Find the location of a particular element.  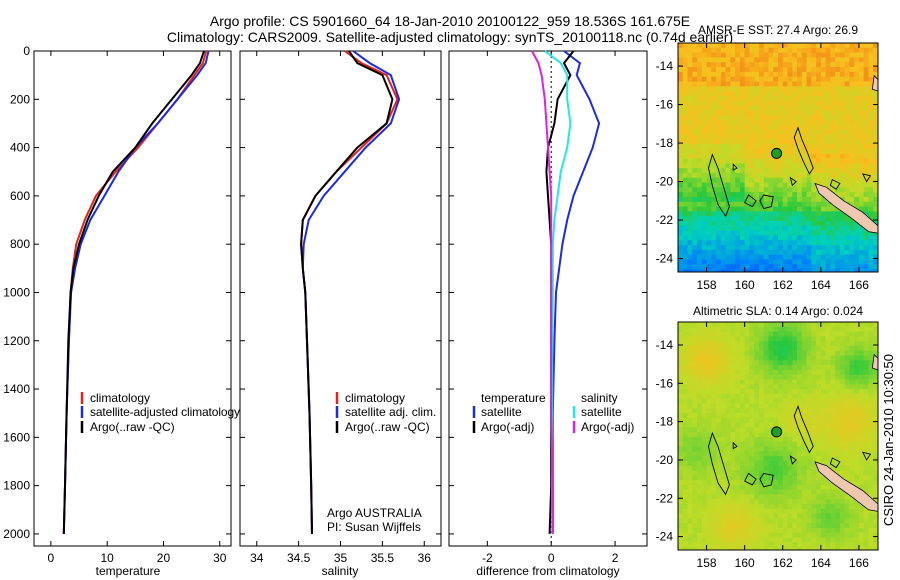

sla-map-title: Altimetric SLA: 0.14 Argo: 0.024 is located at coordinates (778, 311).